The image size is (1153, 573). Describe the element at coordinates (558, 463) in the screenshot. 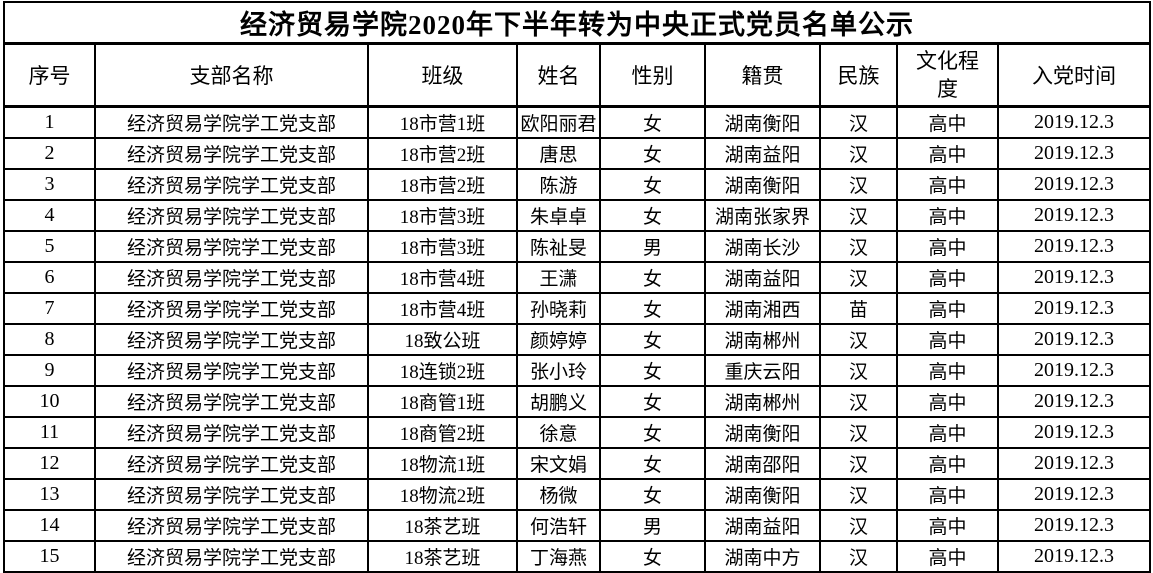

I see `cell-name: 宋文娟` at that location.